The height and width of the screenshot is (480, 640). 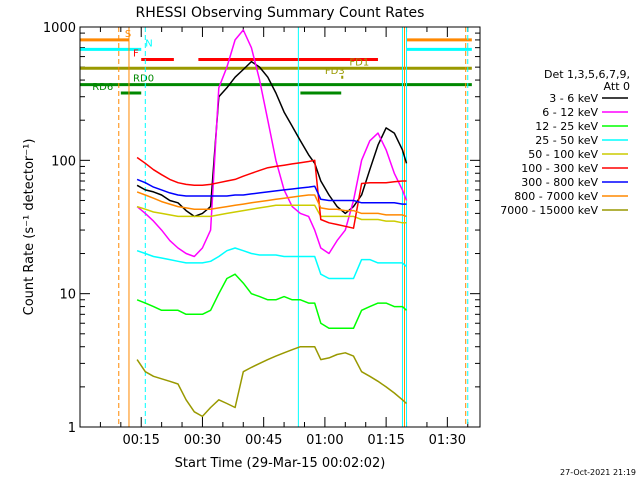 I want to click on legend-entry-label: 25 - 50 keV, so click(x=566, y=140).